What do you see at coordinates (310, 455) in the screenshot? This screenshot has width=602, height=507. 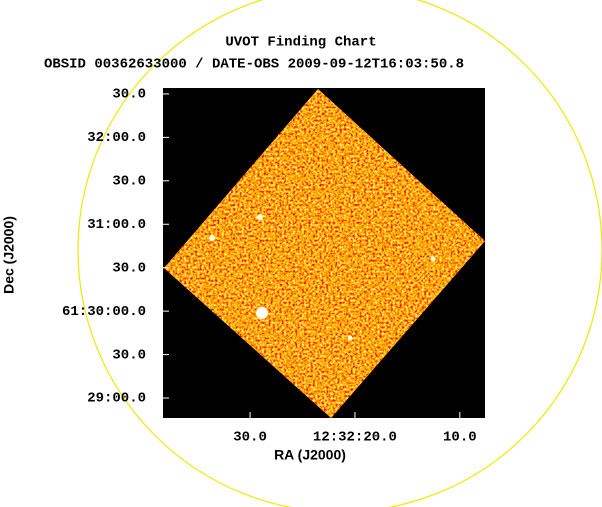 I see `x-axis-label: RA (J2000)` at bounding box center [310, 455].